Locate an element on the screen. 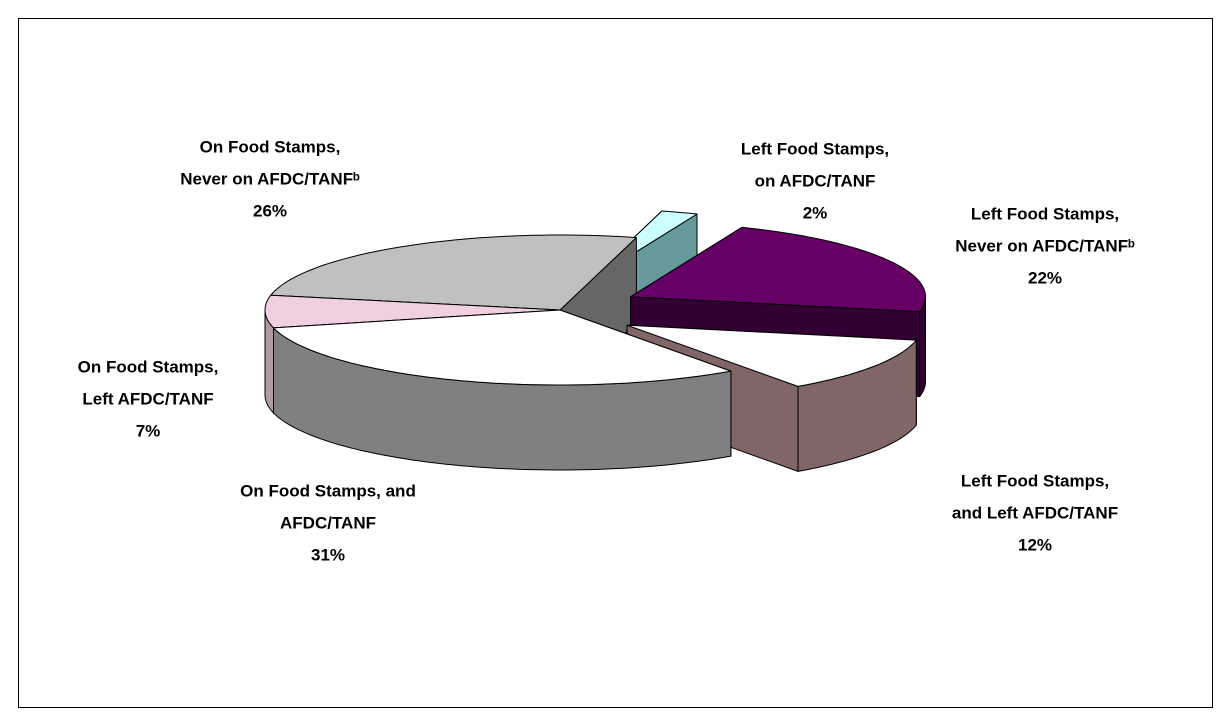 The image size is (1231, 726). value-label: 22% is located at coordinates (1045, 277).